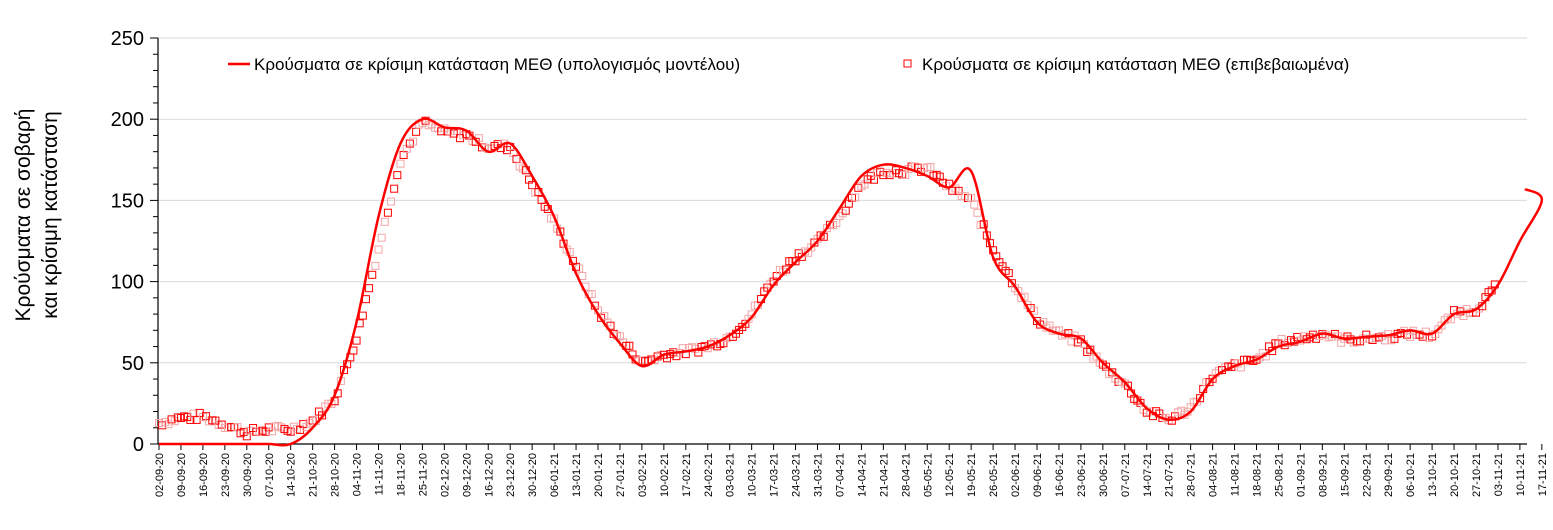  I want to click on x-tick-label: 30-12-20, so click(533, 475).